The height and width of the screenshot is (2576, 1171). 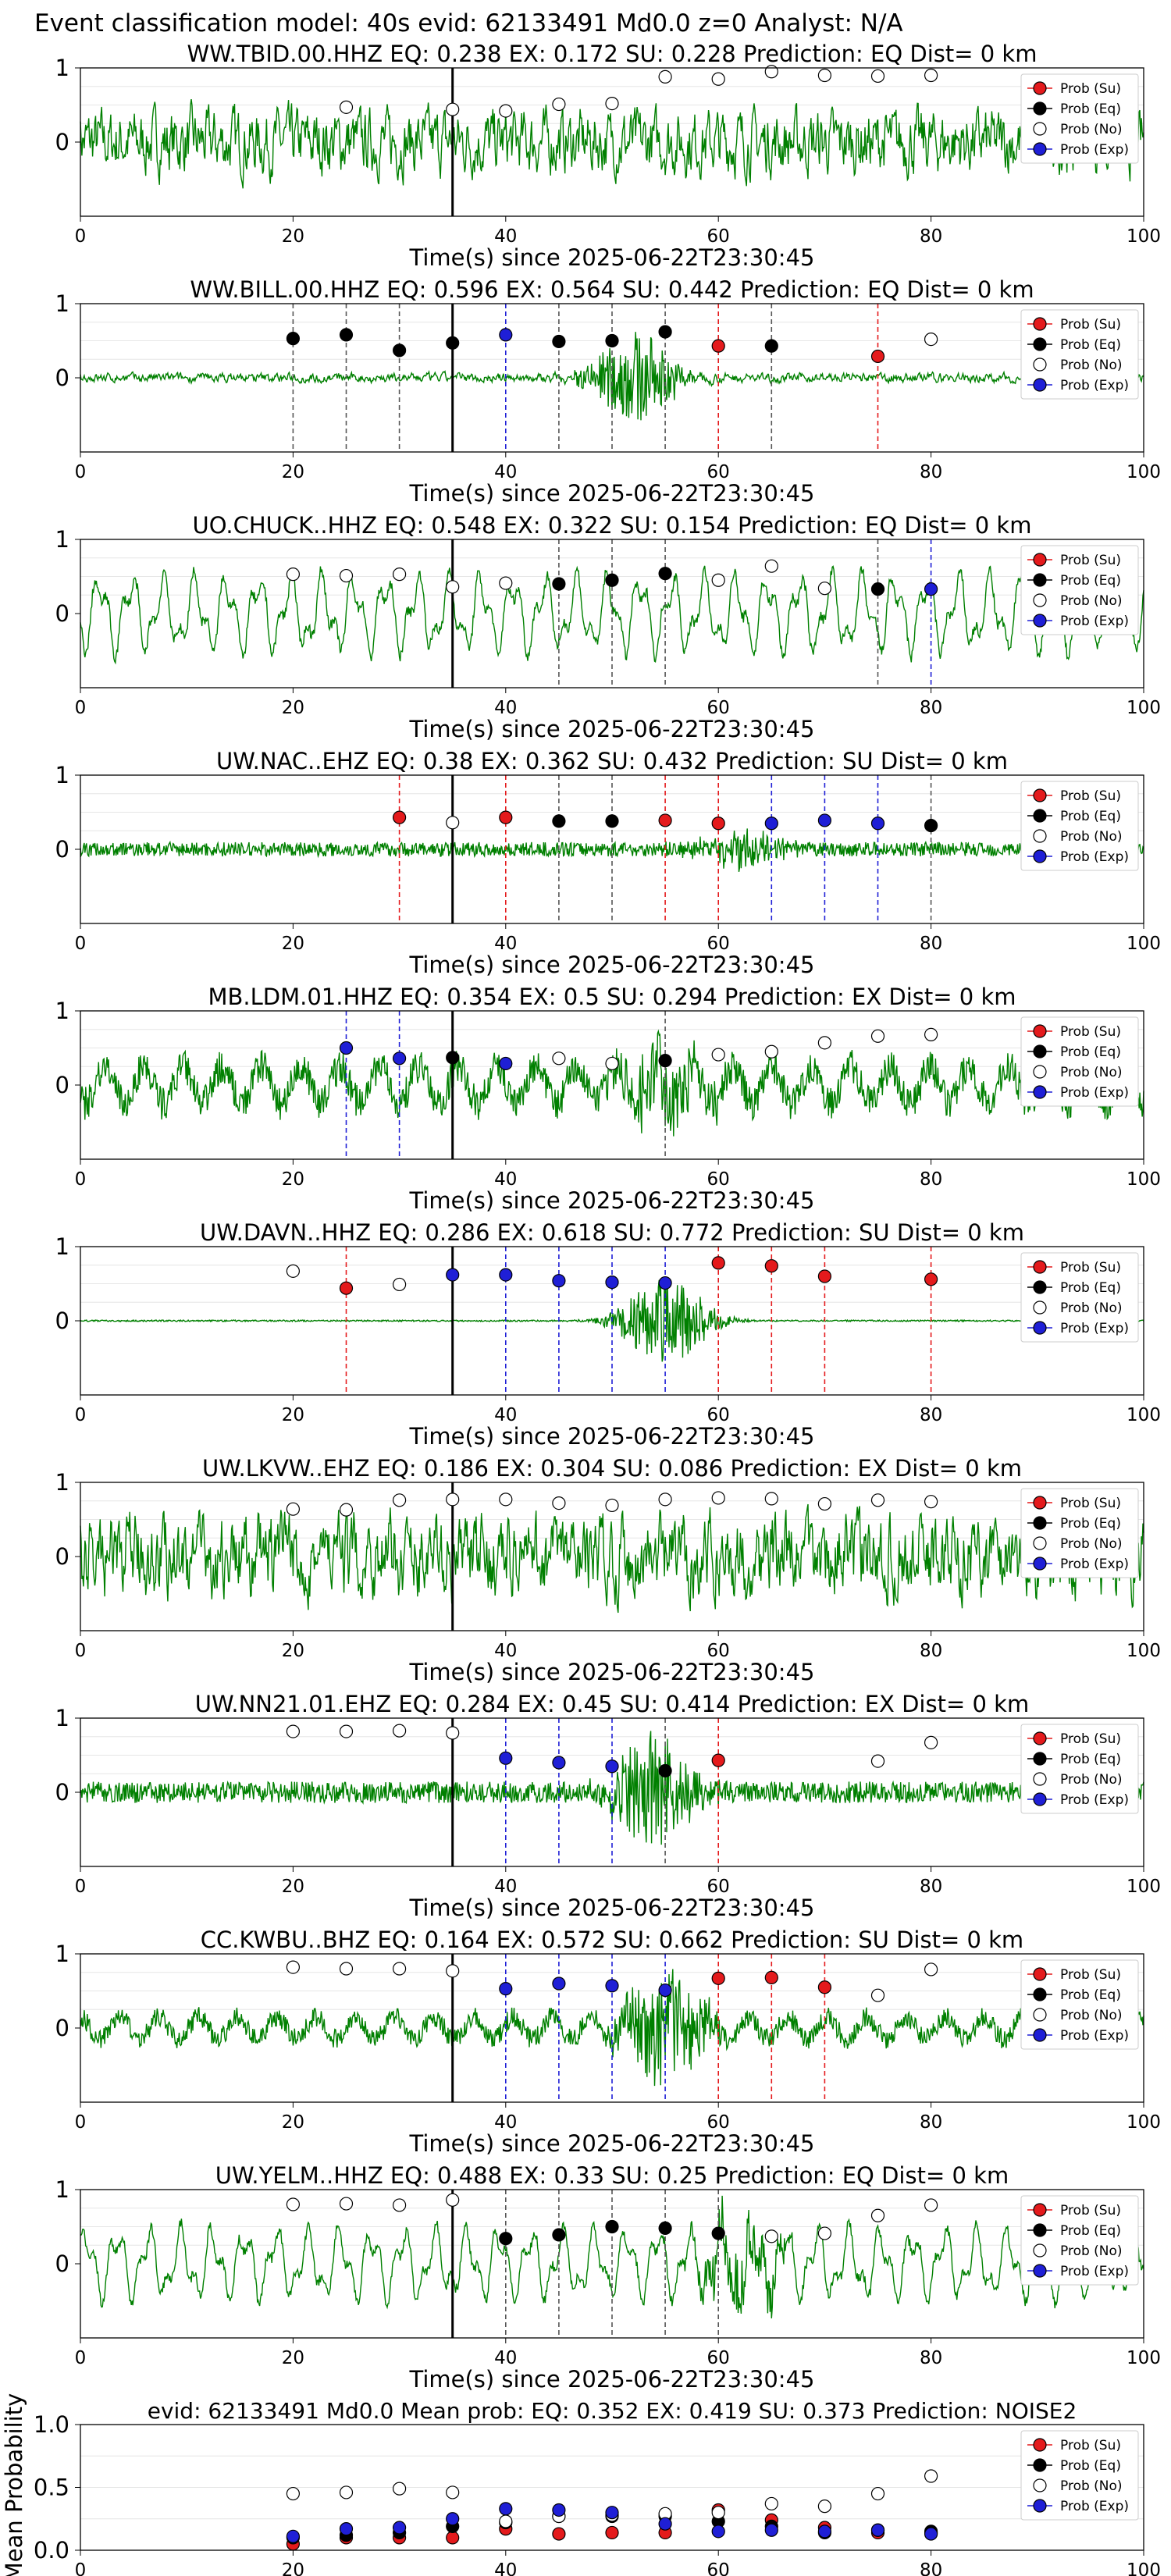 I want to click on mean-marker-su, so click(x=612, y=2532).